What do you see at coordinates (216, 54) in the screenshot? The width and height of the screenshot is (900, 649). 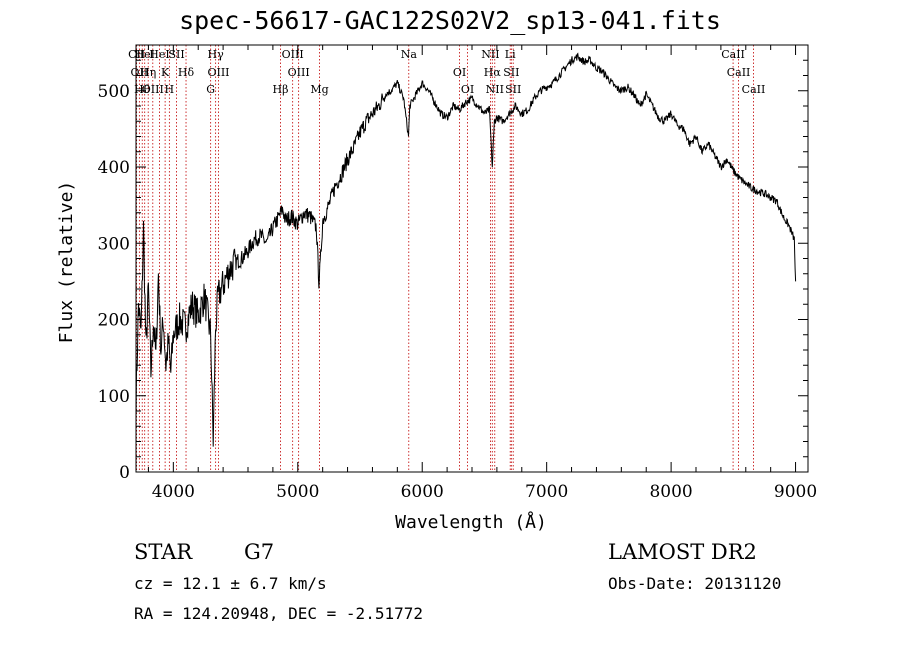 I see `spectral-line-label: Hγ` at bounding box center [216, 54].